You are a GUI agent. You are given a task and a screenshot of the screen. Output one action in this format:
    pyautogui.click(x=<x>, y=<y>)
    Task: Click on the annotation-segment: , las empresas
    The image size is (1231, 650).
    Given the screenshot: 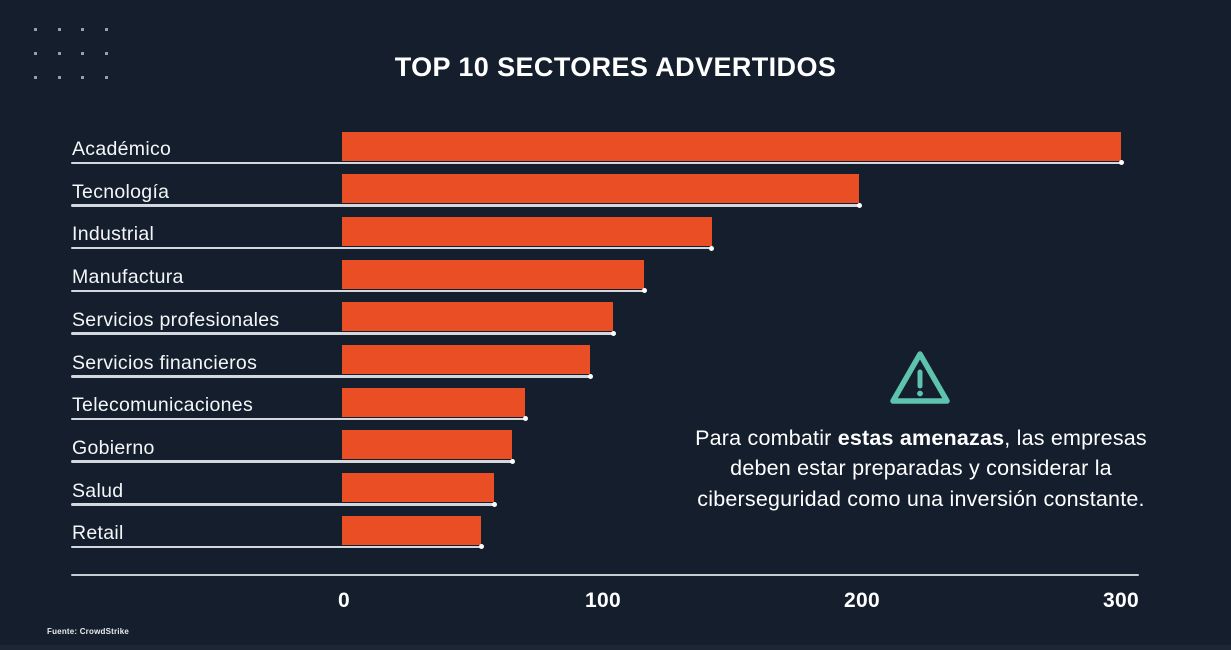 What is the action you would take?
    pyautogui.click(x=1075, y=438)
    